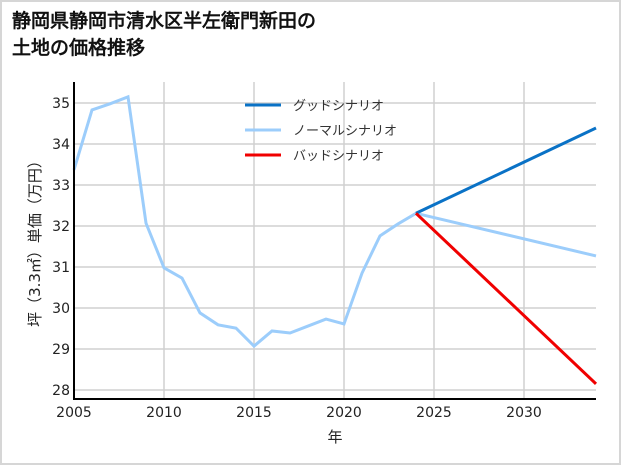 The height and width of the screenshot is (465, 621). Describe the element at coordinates (164, 35) in the screenshot. I see `chart-title: 静岡県静岡市清水区半左衛門新田の 土地の価格推移` at that location.